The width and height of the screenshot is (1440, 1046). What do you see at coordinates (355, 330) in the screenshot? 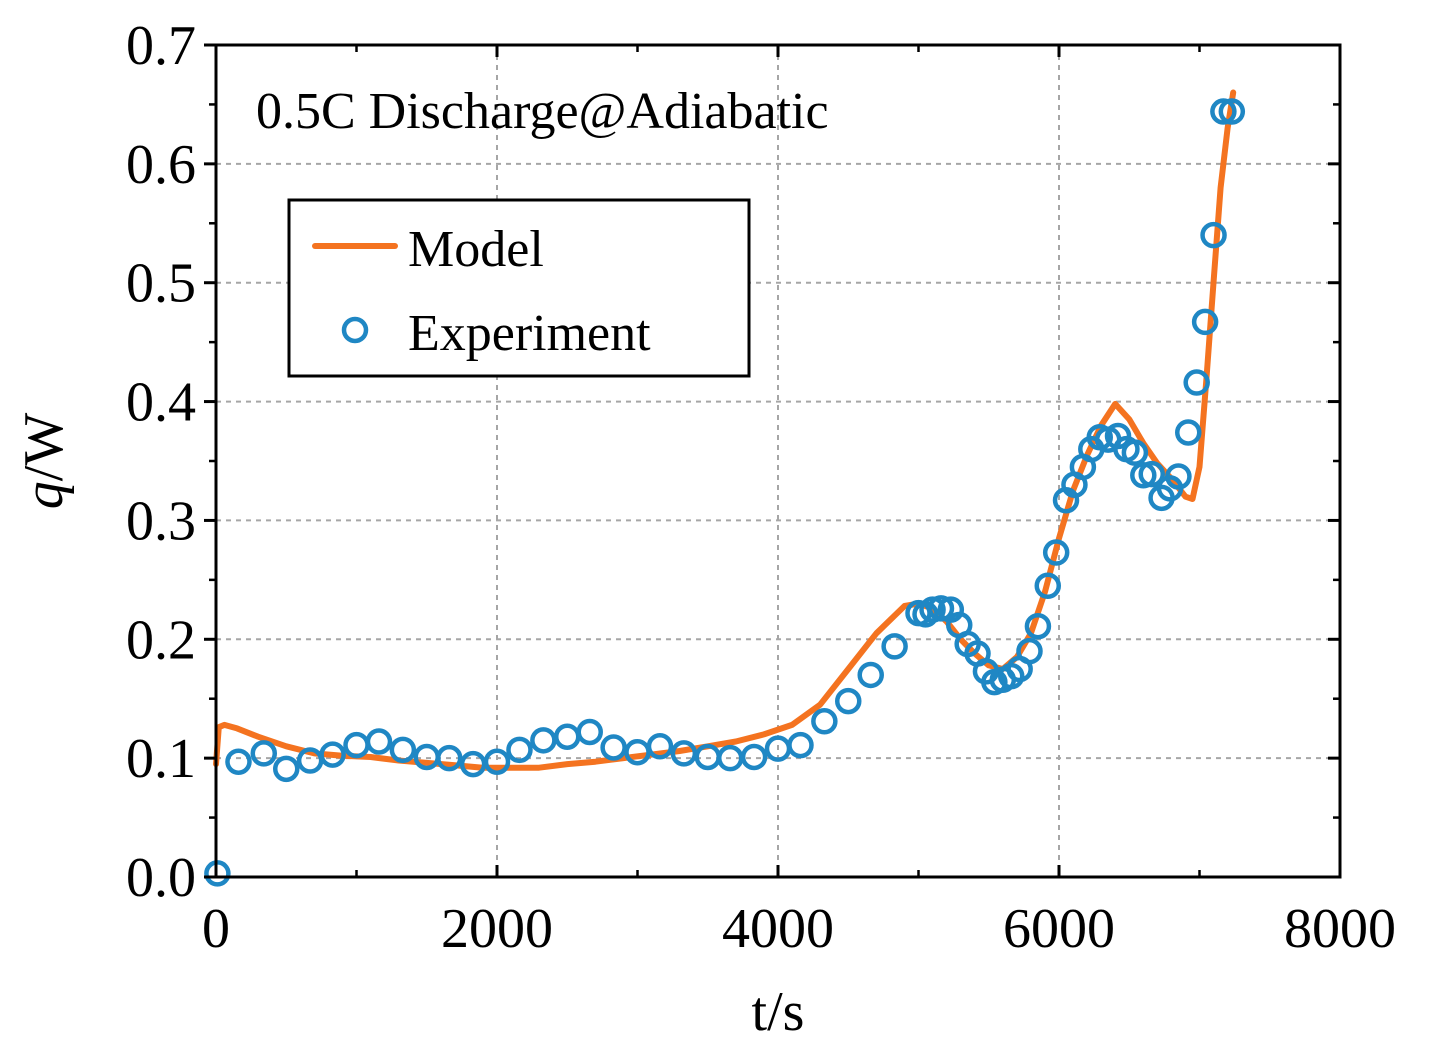
I see `legend-experiment-swatch` at bounding box center [355, 330].